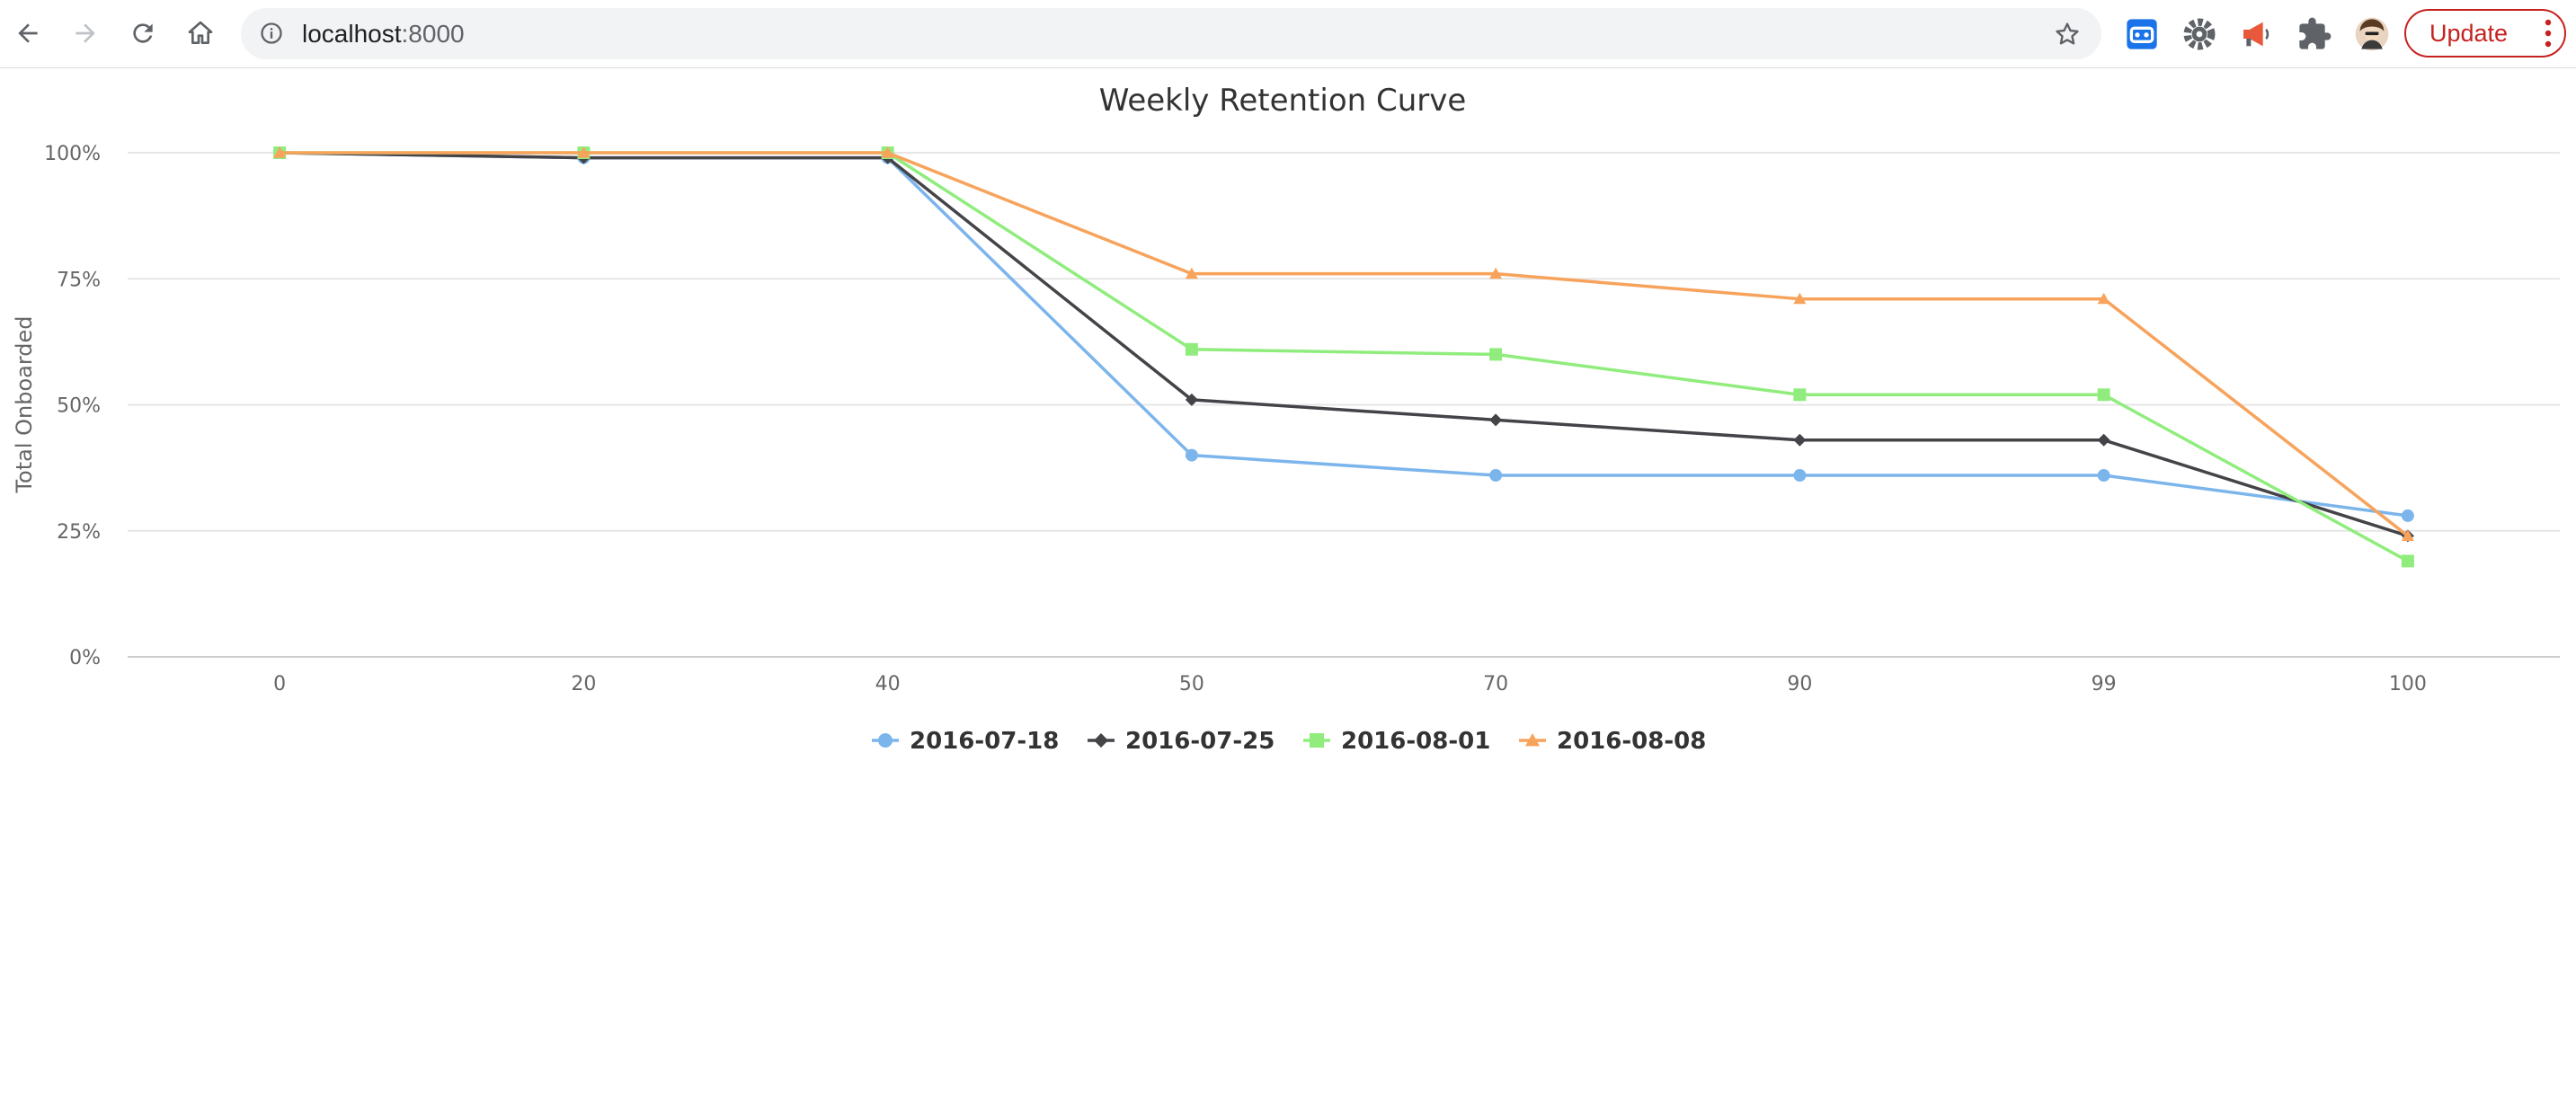 The height and width of the screenshot is (1116, 2576). What do you see at coordinates (984, 741) in the screenshot?
I see `legend-label: 2016-07-18` at bounding box center [984, 741].